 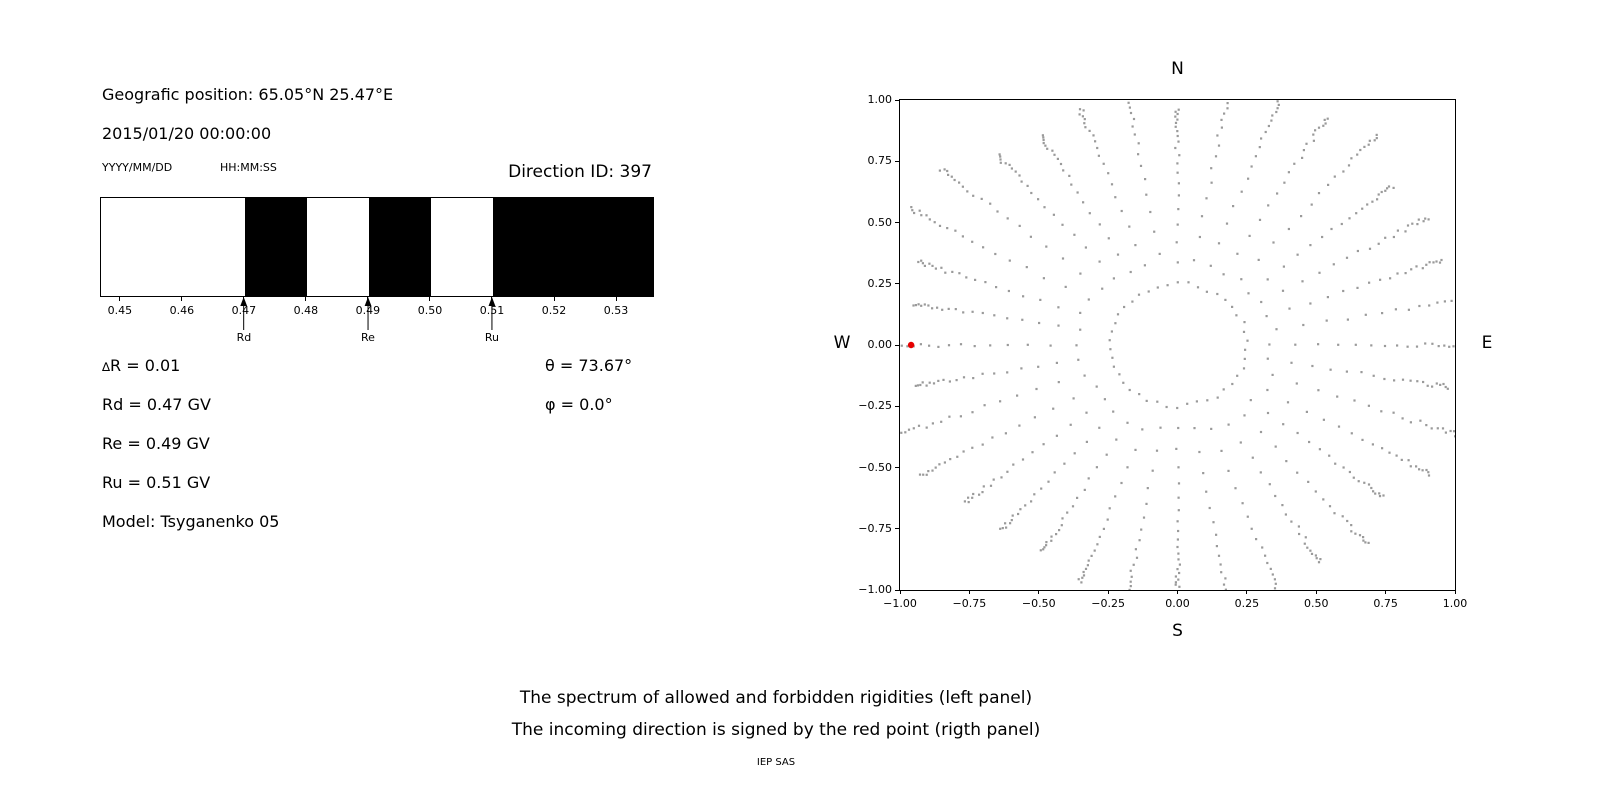 I want to click on scatter-x-tick-label: 0.75, so click(x=1385, y=603).